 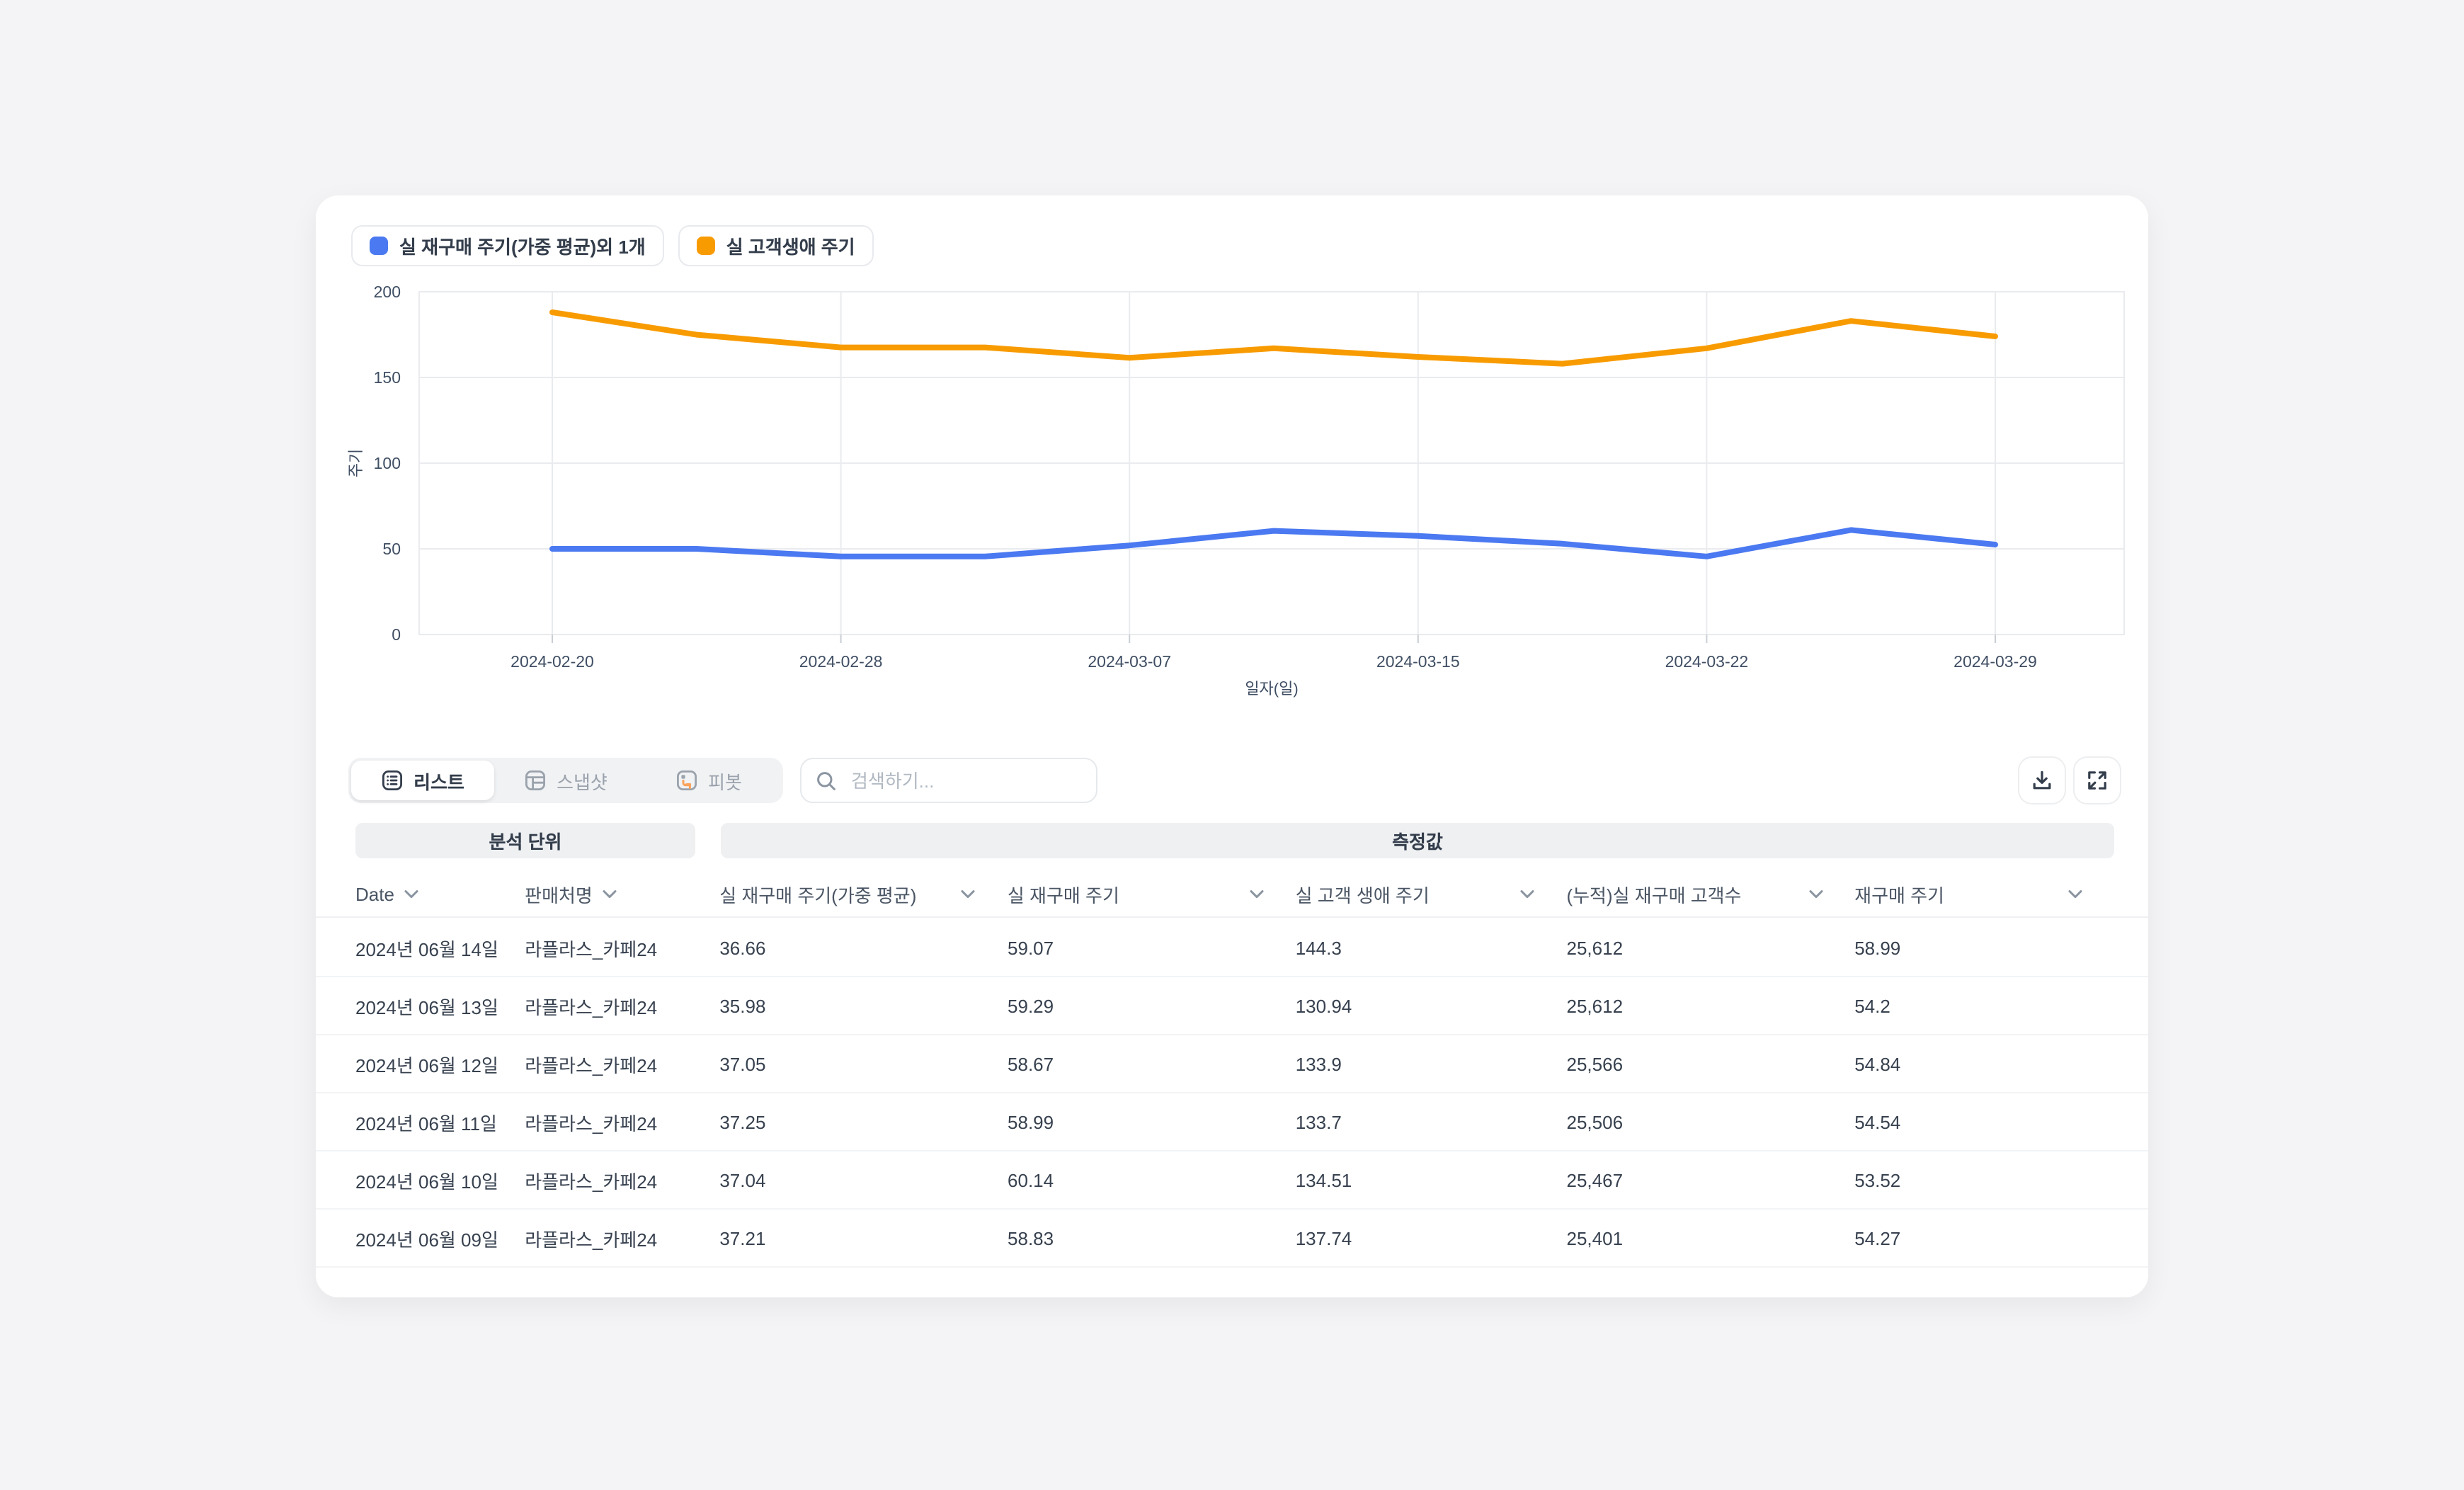 I want to click on tab-pivot: 피봇, so click(x=709, y=780).